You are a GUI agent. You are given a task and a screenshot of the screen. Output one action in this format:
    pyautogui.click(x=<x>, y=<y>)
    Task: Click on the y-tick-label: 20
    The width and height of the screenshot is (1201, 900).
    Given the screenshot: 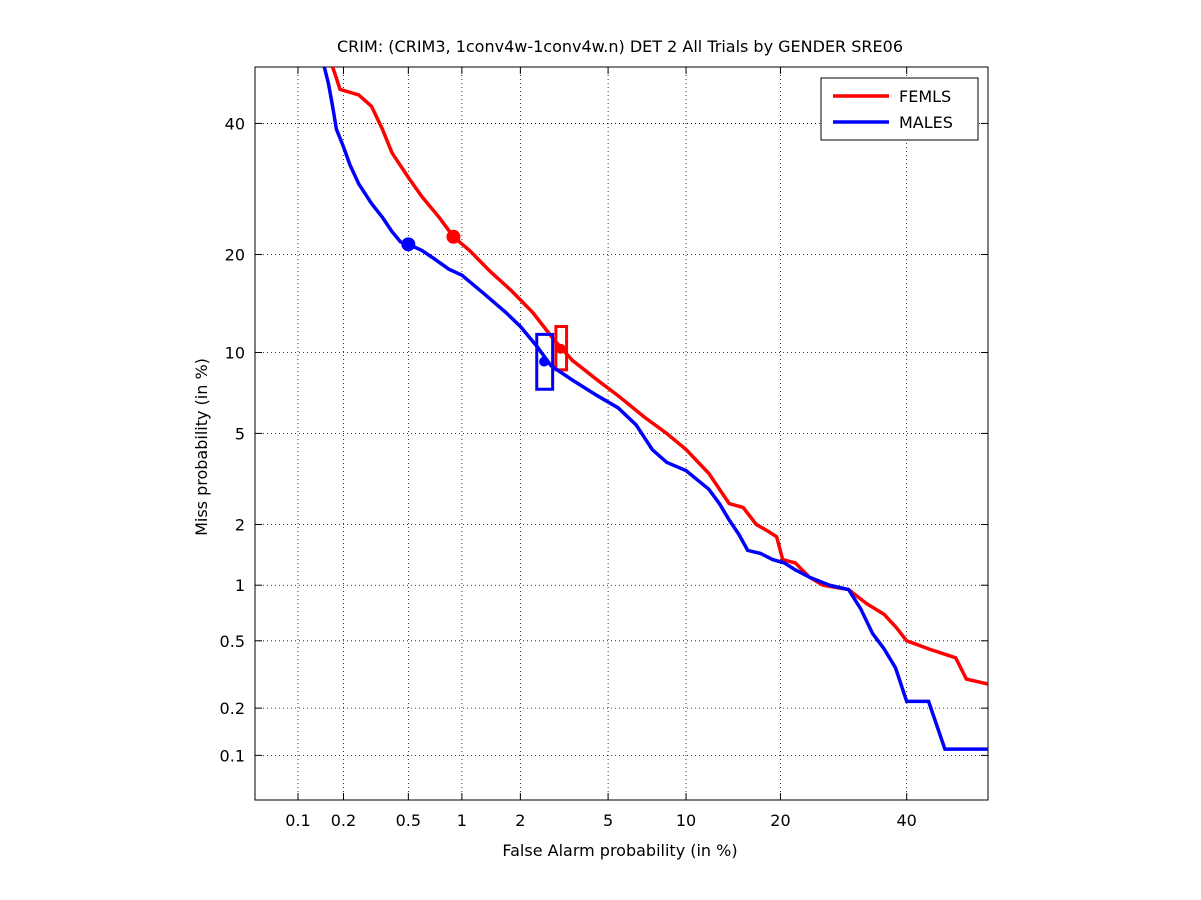 What is the action you would take?
    pyautogui.click(x=235, y=254)
    